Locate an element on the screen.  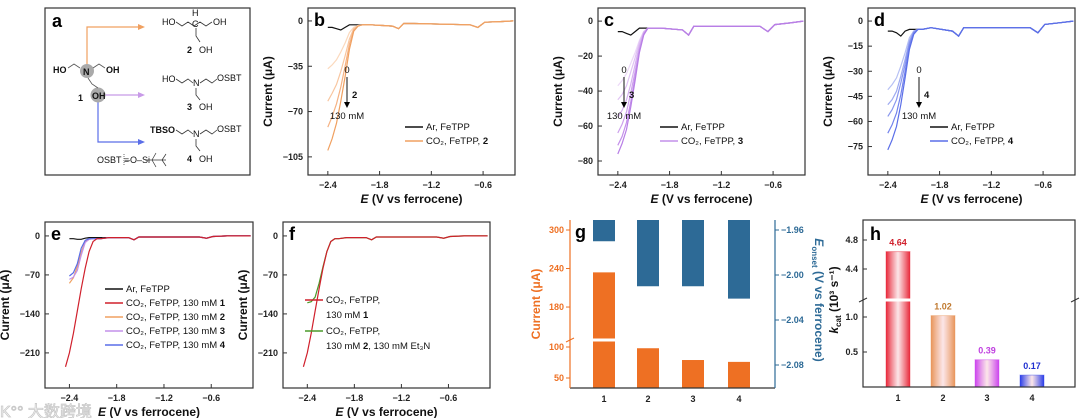
legend-text: , 130 mM Et₃N is located at coordinates (399, 346).